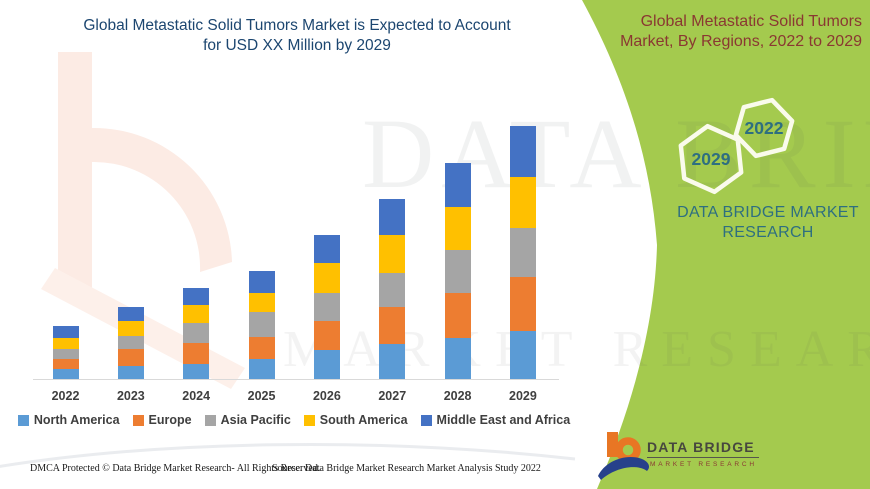  What do you see at coordinates (261, 348) in the screenshot?
I see `bar-segment-2025-europe` at bounding box center [261, 348].